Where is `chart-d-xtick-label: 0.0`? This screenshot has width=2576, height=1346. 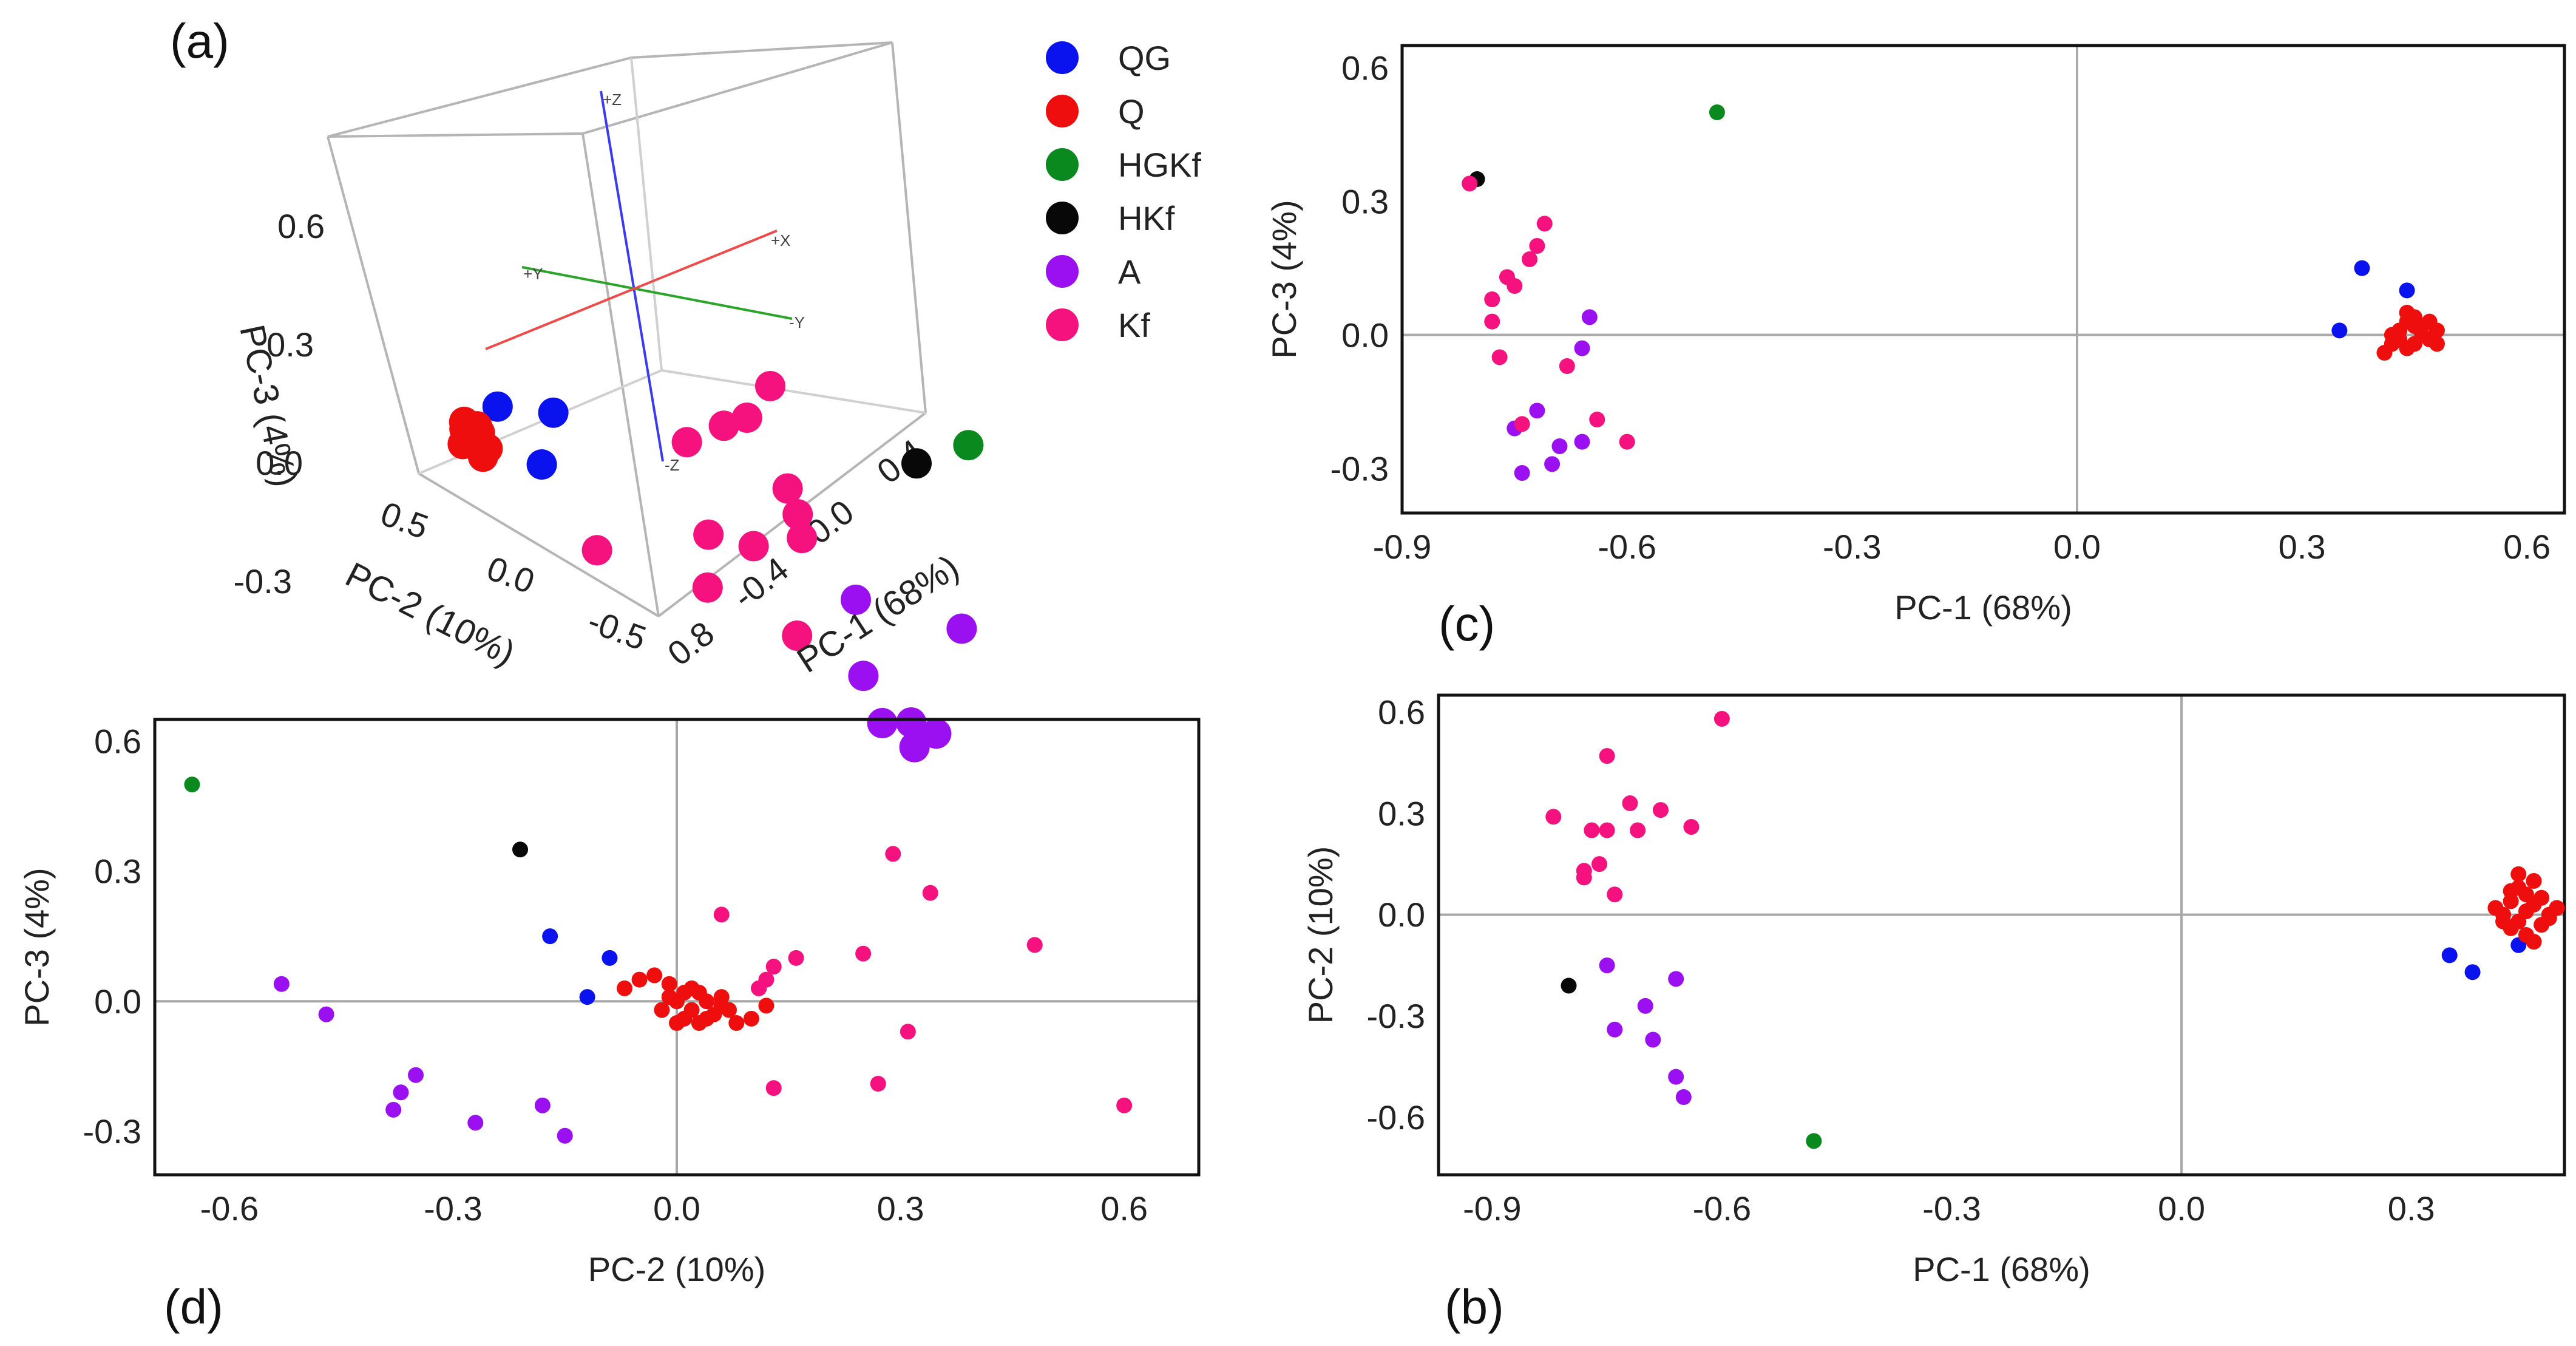 chart-d-xtick-label: 0.0 is located at coordinates (676, 1208).